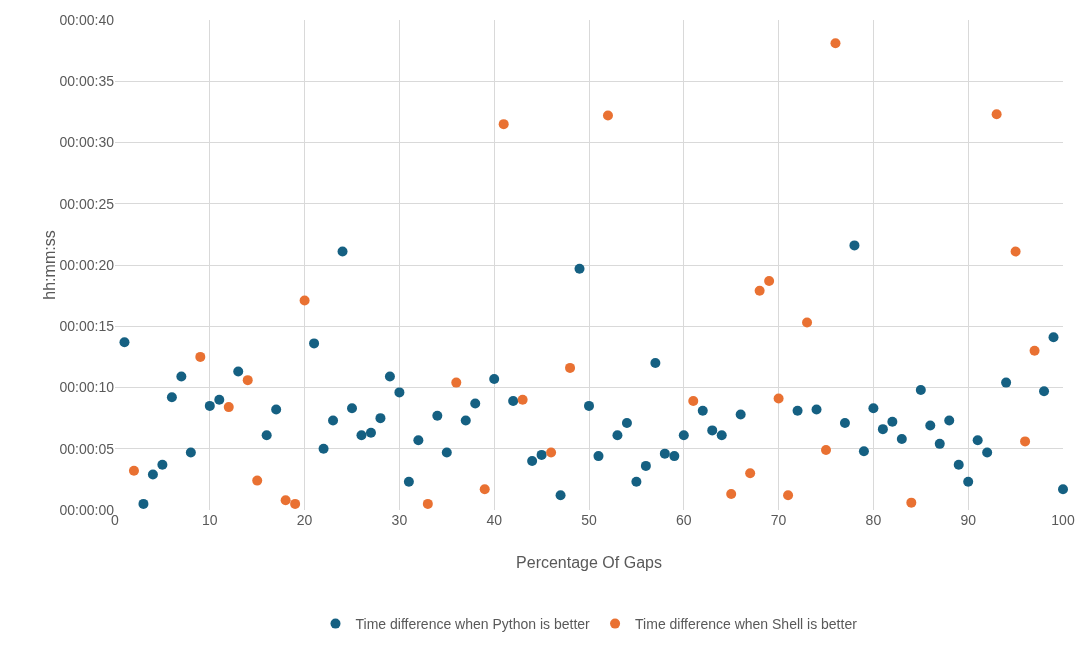  What do you see at coordinates (684, 520) in the screenshot?
I see `x-tick-label: 60` at bounding box center [684, 520].